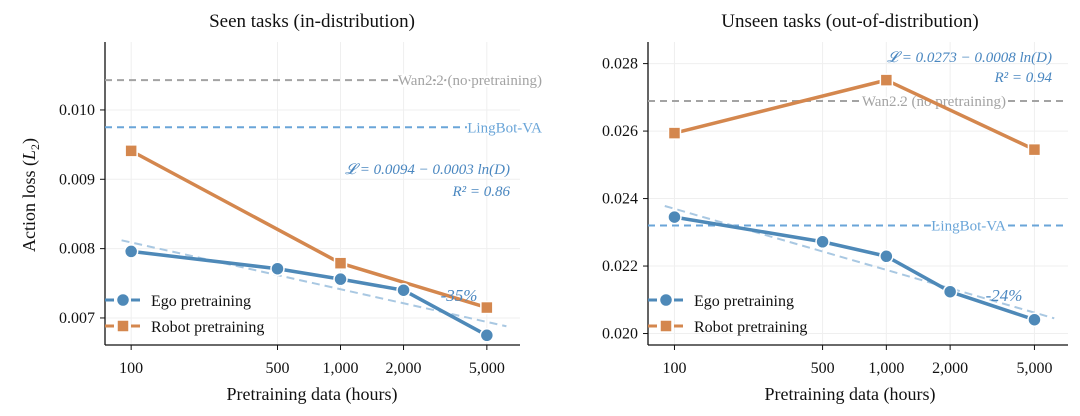 Image resolution: width=1080 pixels, height=416 pixels. What do you see at coordinates (30, 195) in the screenshot?
I see `y-axis-label: Action loss (L2)` at bounding box center [30, 195].